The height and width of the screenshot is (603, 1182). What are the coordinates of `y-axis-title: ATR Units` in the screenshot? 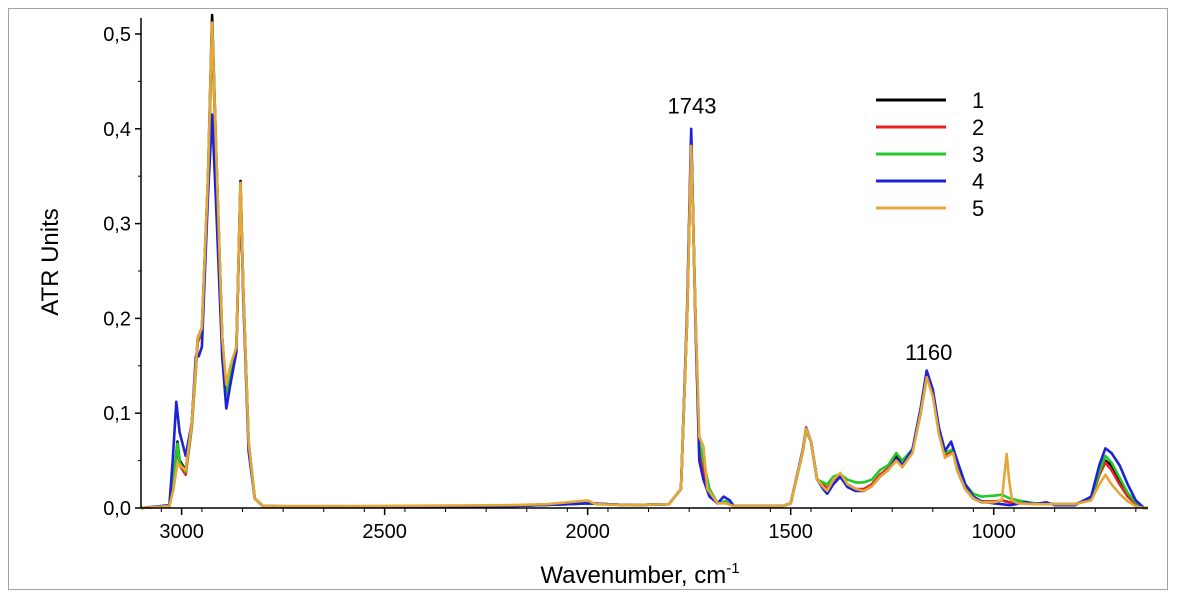 It's located at (50, 262).